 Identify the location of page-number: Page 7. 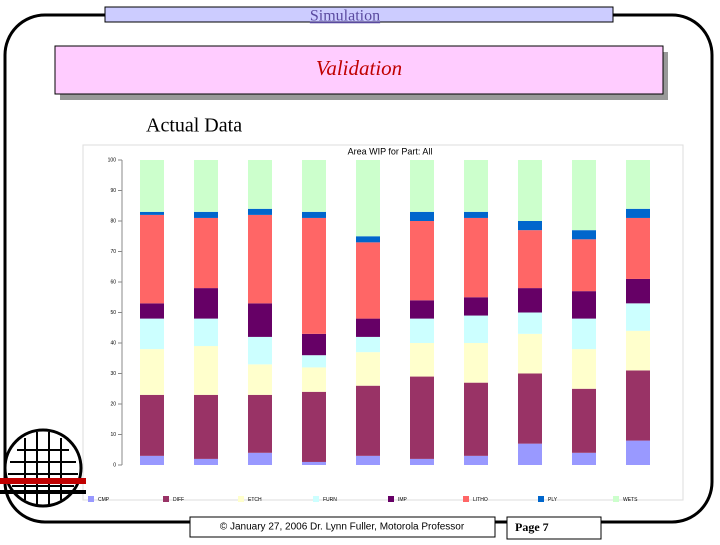
(532, 527).